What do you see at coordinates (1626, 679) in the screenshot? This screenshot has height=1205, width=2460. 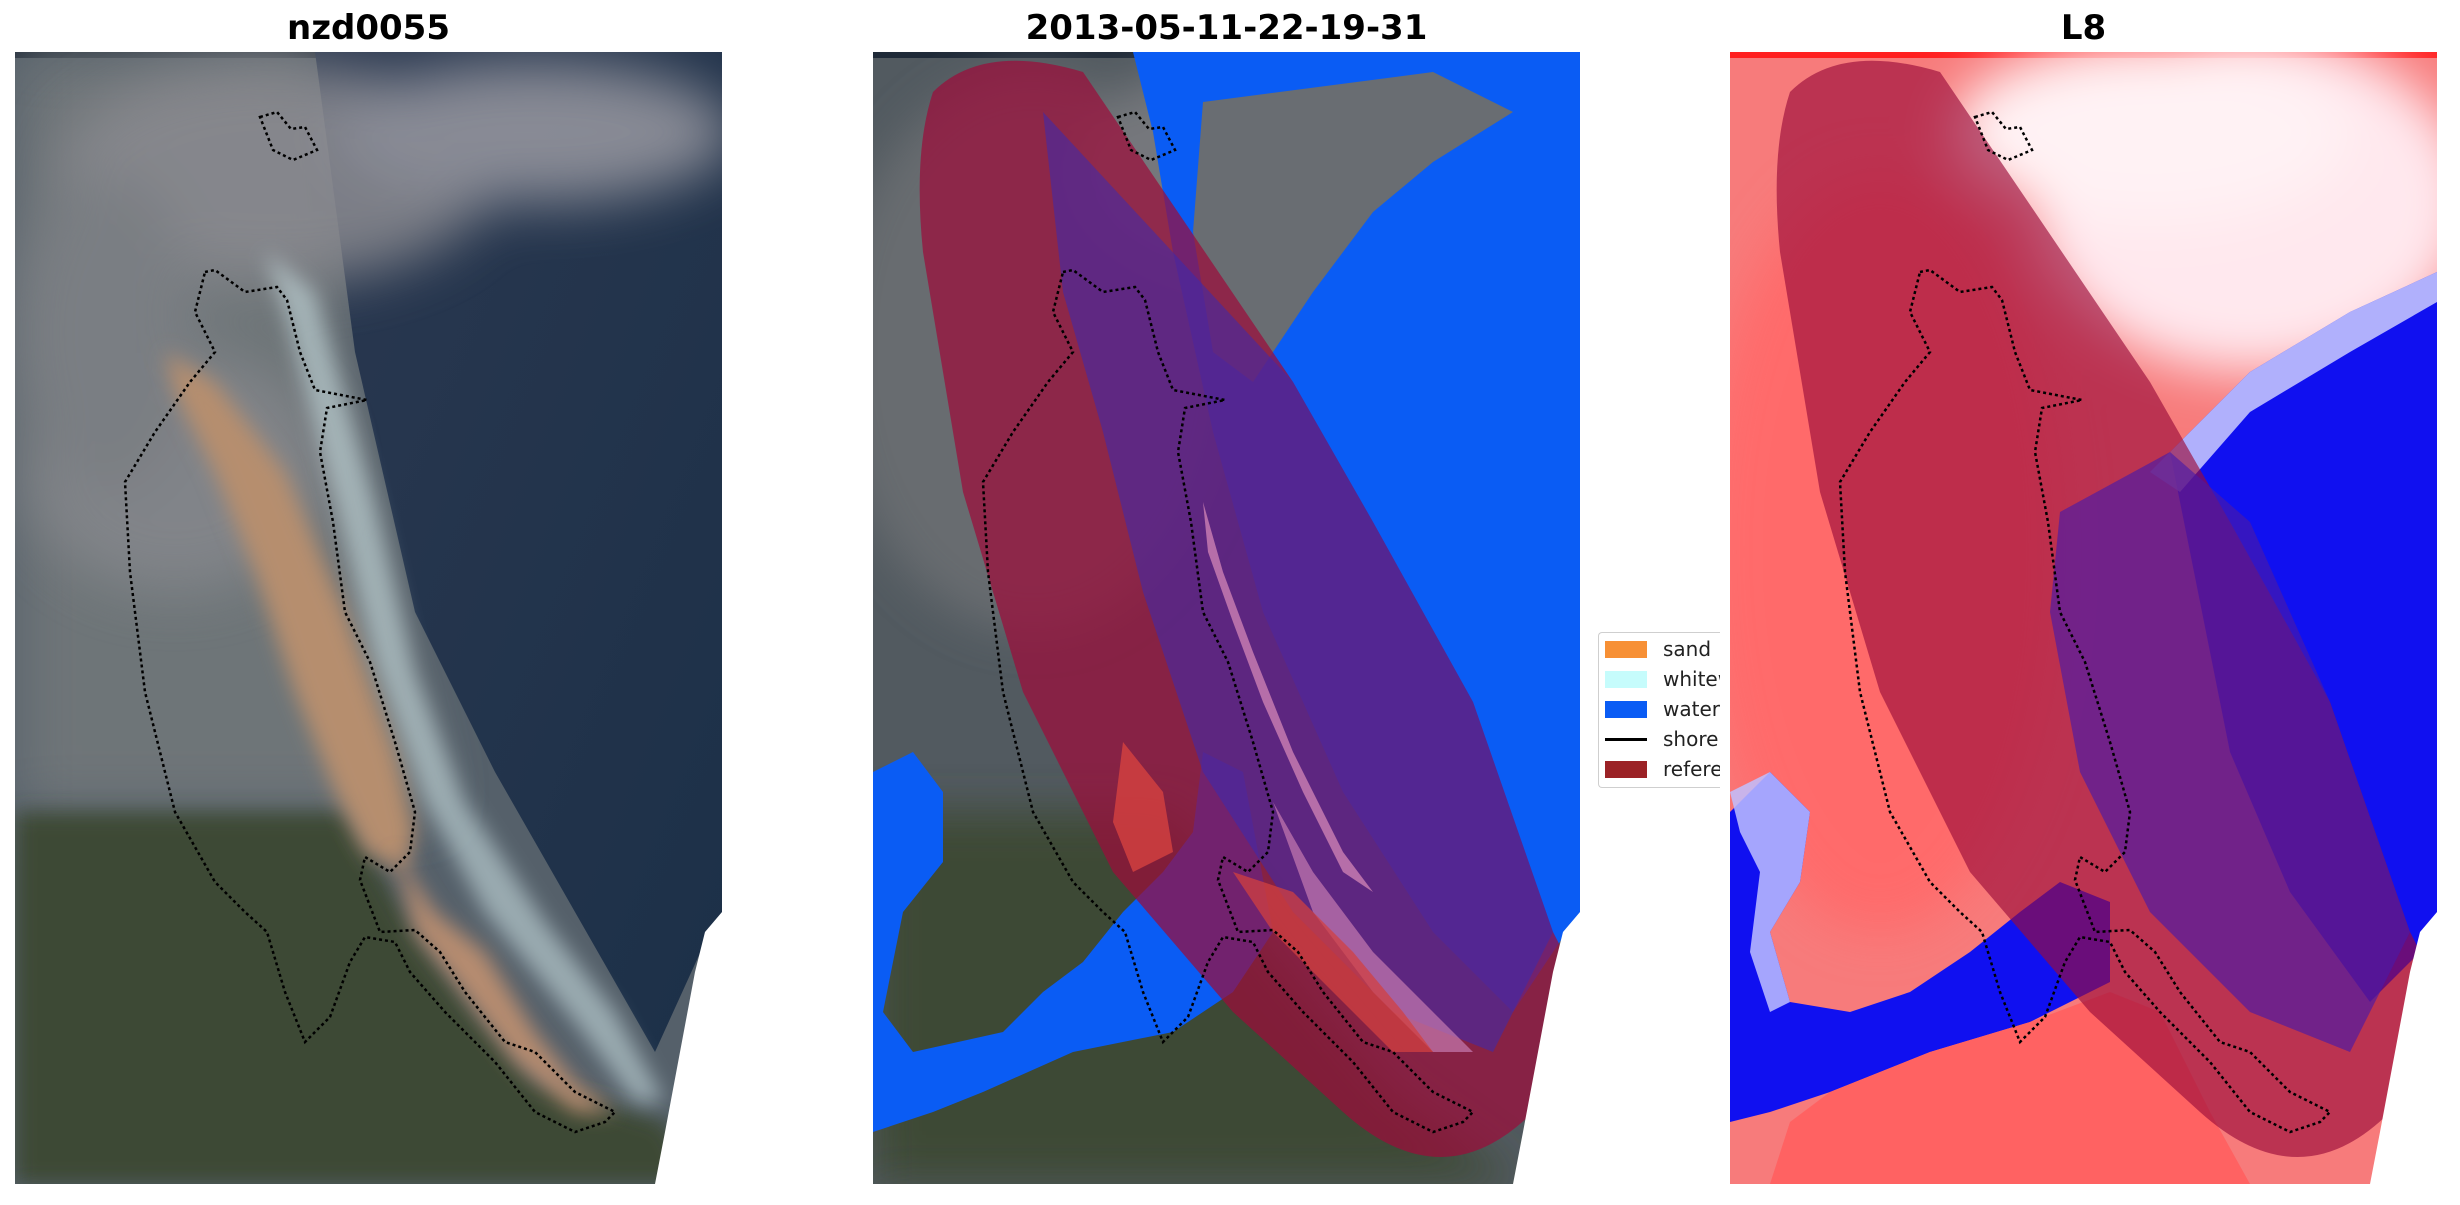 I see `whitewater-swatch` at bounding box center [1626, 679].